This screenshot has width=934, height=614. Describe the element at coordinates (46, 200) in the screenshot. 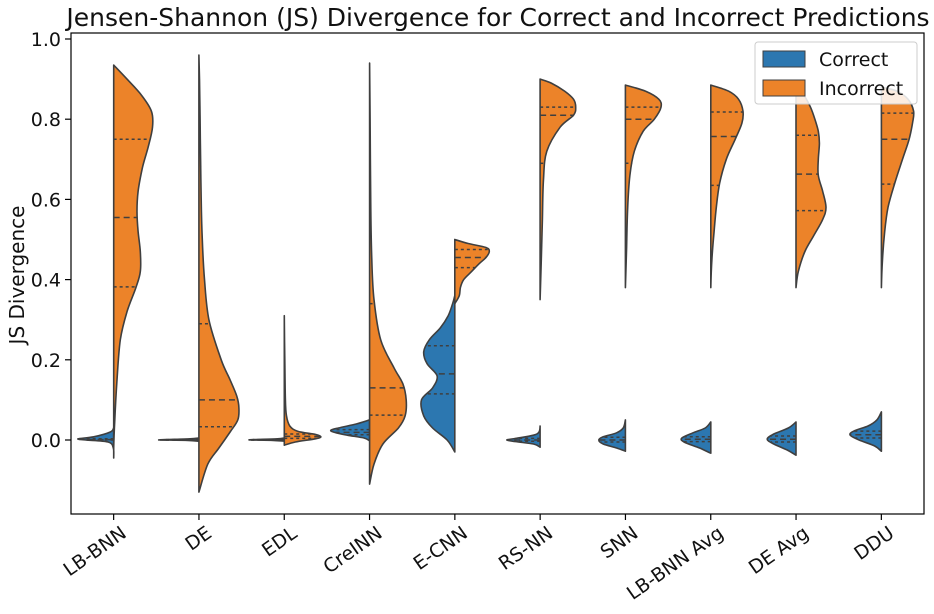

I see `y-tick-label: 0.6` at that location.